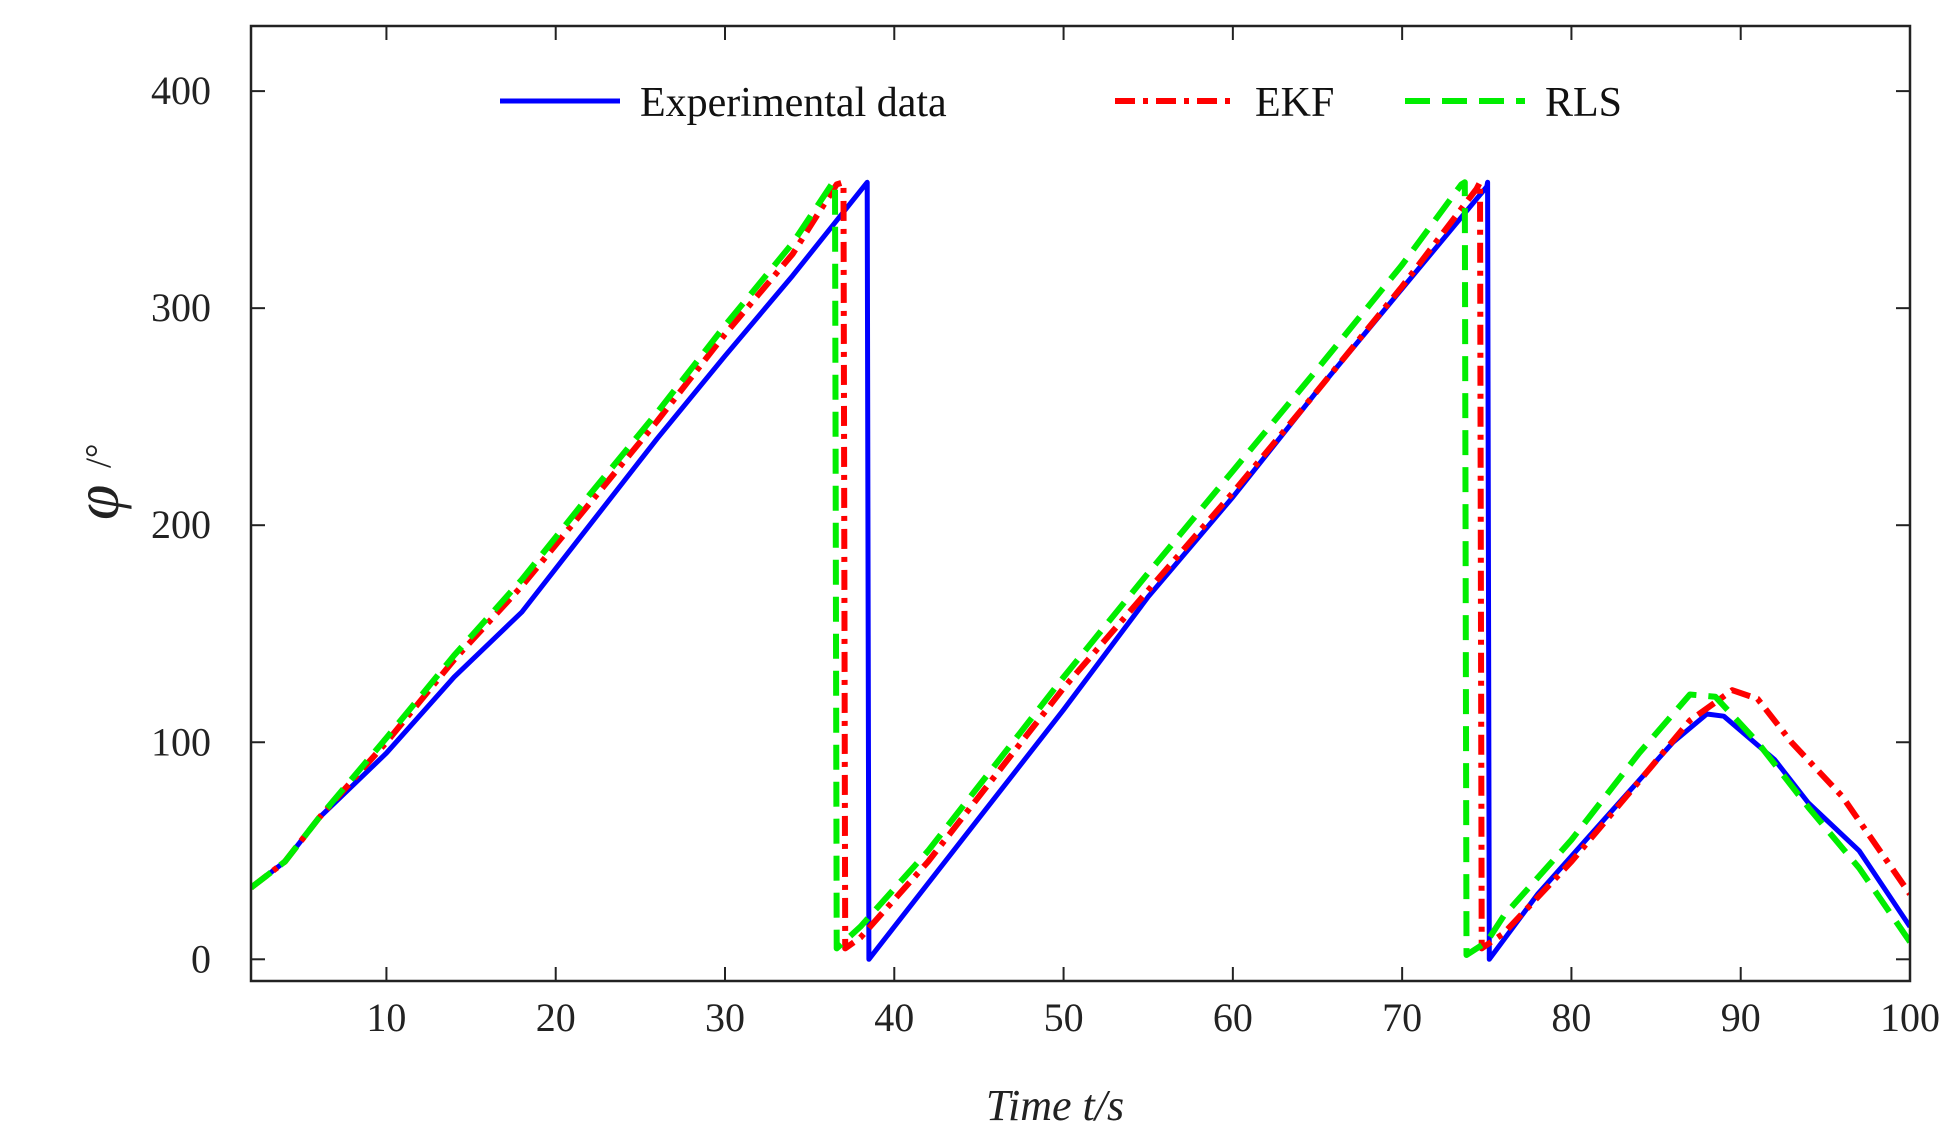 This screenshot has width=1941, height=1137. Describe the element at coordinates (1294, 103) in the screenshot. I see `legend-label-ekf: EKF` at that location.